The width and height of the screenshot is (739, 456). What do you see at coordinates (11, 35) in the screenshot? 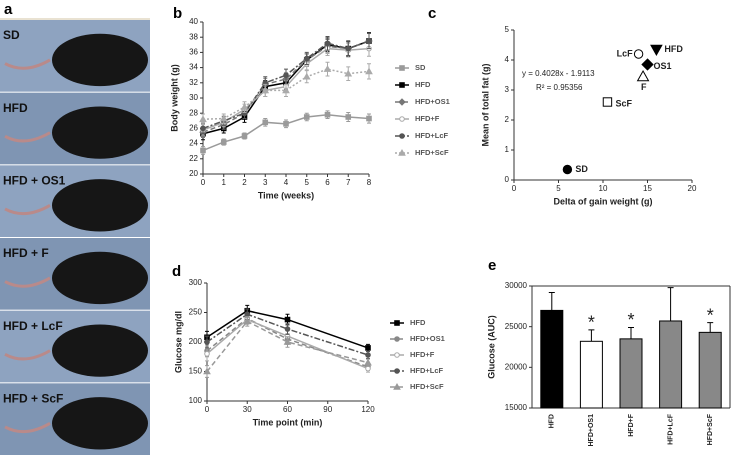
I see `photo-label: SD` at bounding box center [11, 35].